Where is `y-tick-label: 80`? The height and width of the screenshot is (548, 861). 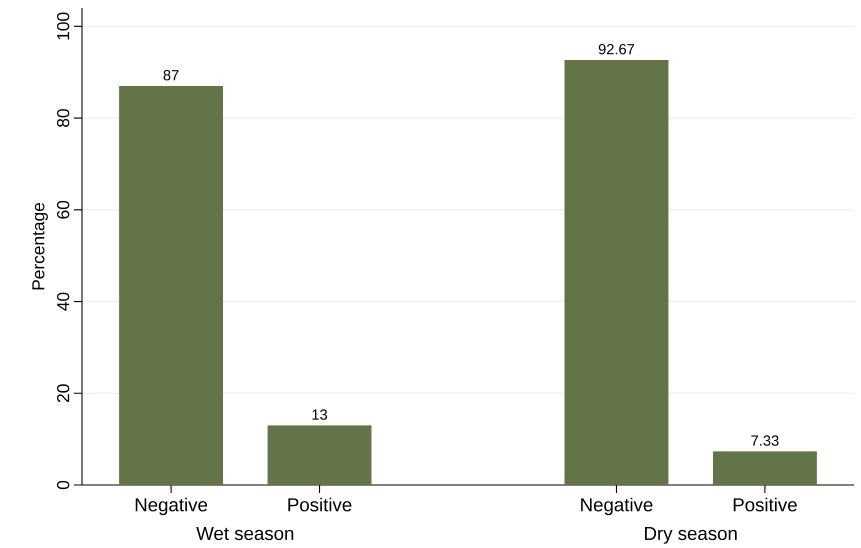 y-tick-label: 80 is located at coordinates (63, 118).